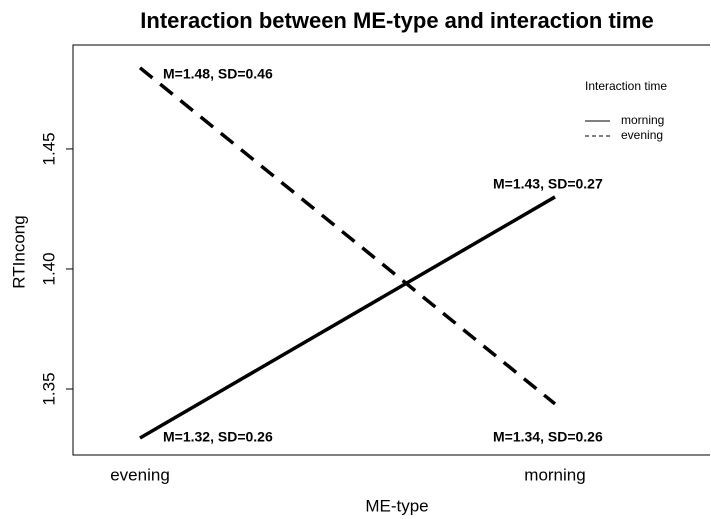  I want to click on y-tick-label: 1.45, so click(48, 148).